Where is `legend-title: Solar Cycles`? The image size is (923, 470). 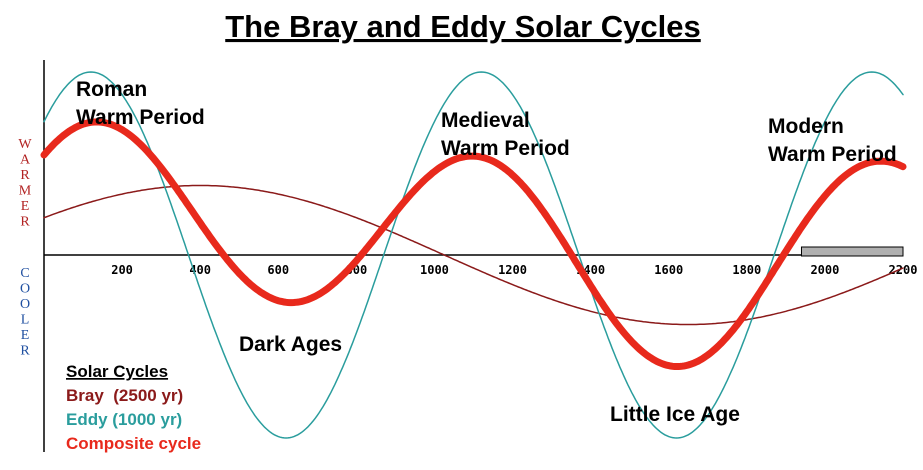 legend-title: Solar Cycles is located at coordinates (117, 371).